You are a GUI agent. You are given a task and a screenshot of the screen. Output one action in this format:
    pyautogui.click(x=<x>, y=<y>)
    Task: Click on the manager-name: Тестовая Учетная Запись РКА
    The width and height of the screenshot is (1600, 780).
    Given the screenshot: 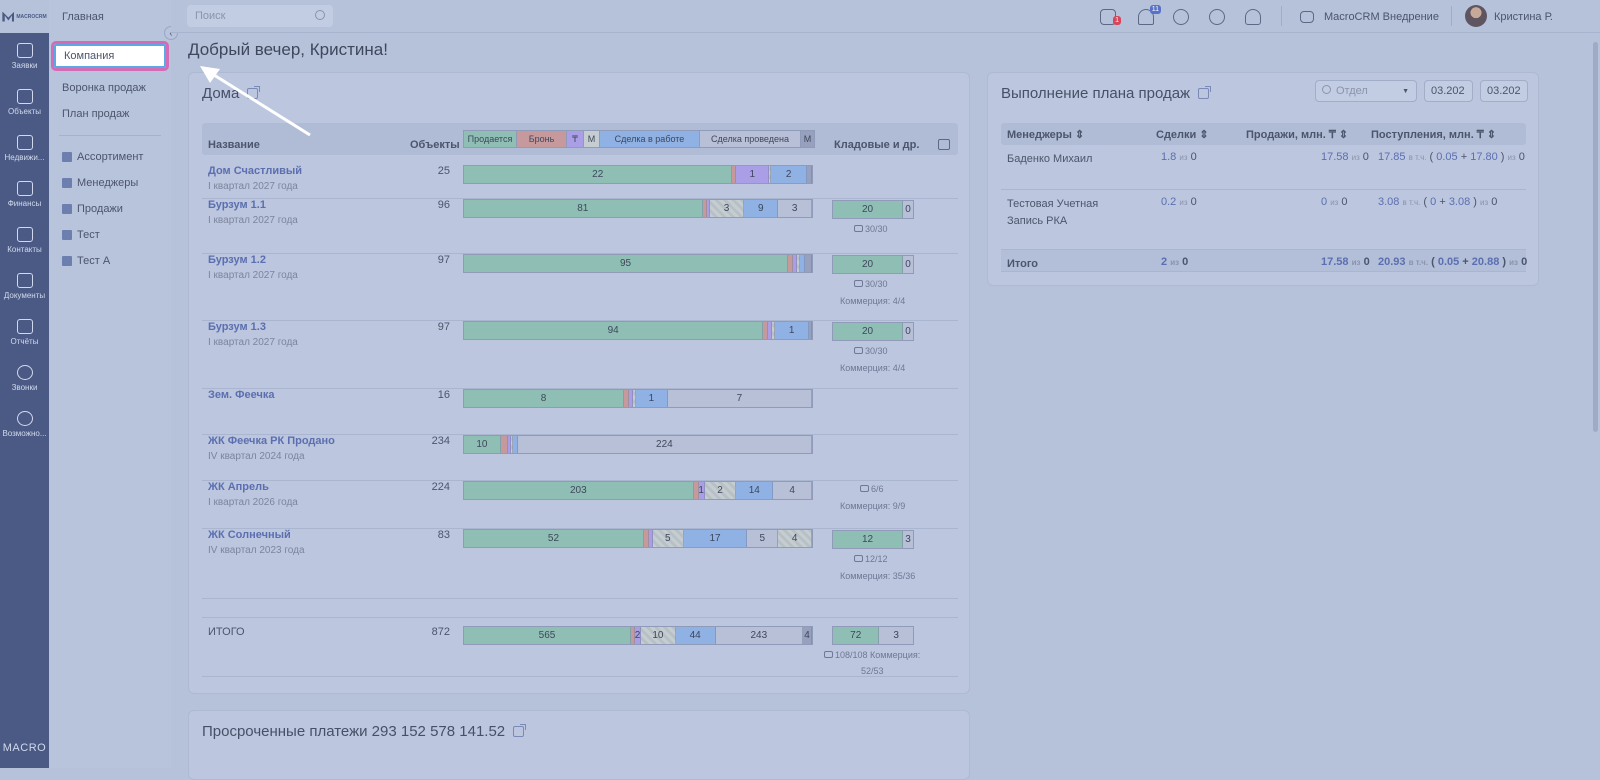 What is the action you would take?
    pyautogui.click(x=1053, y=212)
    